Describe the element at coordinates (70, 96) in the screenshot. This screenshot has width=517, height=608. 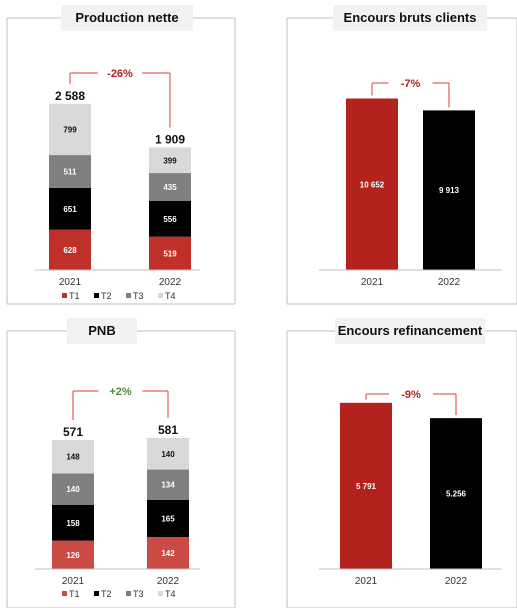
I see `total-label: 2 588` at that location.